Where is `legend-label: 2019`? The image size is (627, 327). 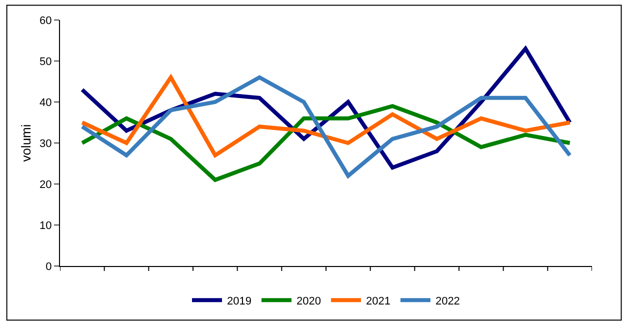
legend-label: 2019 is located at coordinates (239, 301).